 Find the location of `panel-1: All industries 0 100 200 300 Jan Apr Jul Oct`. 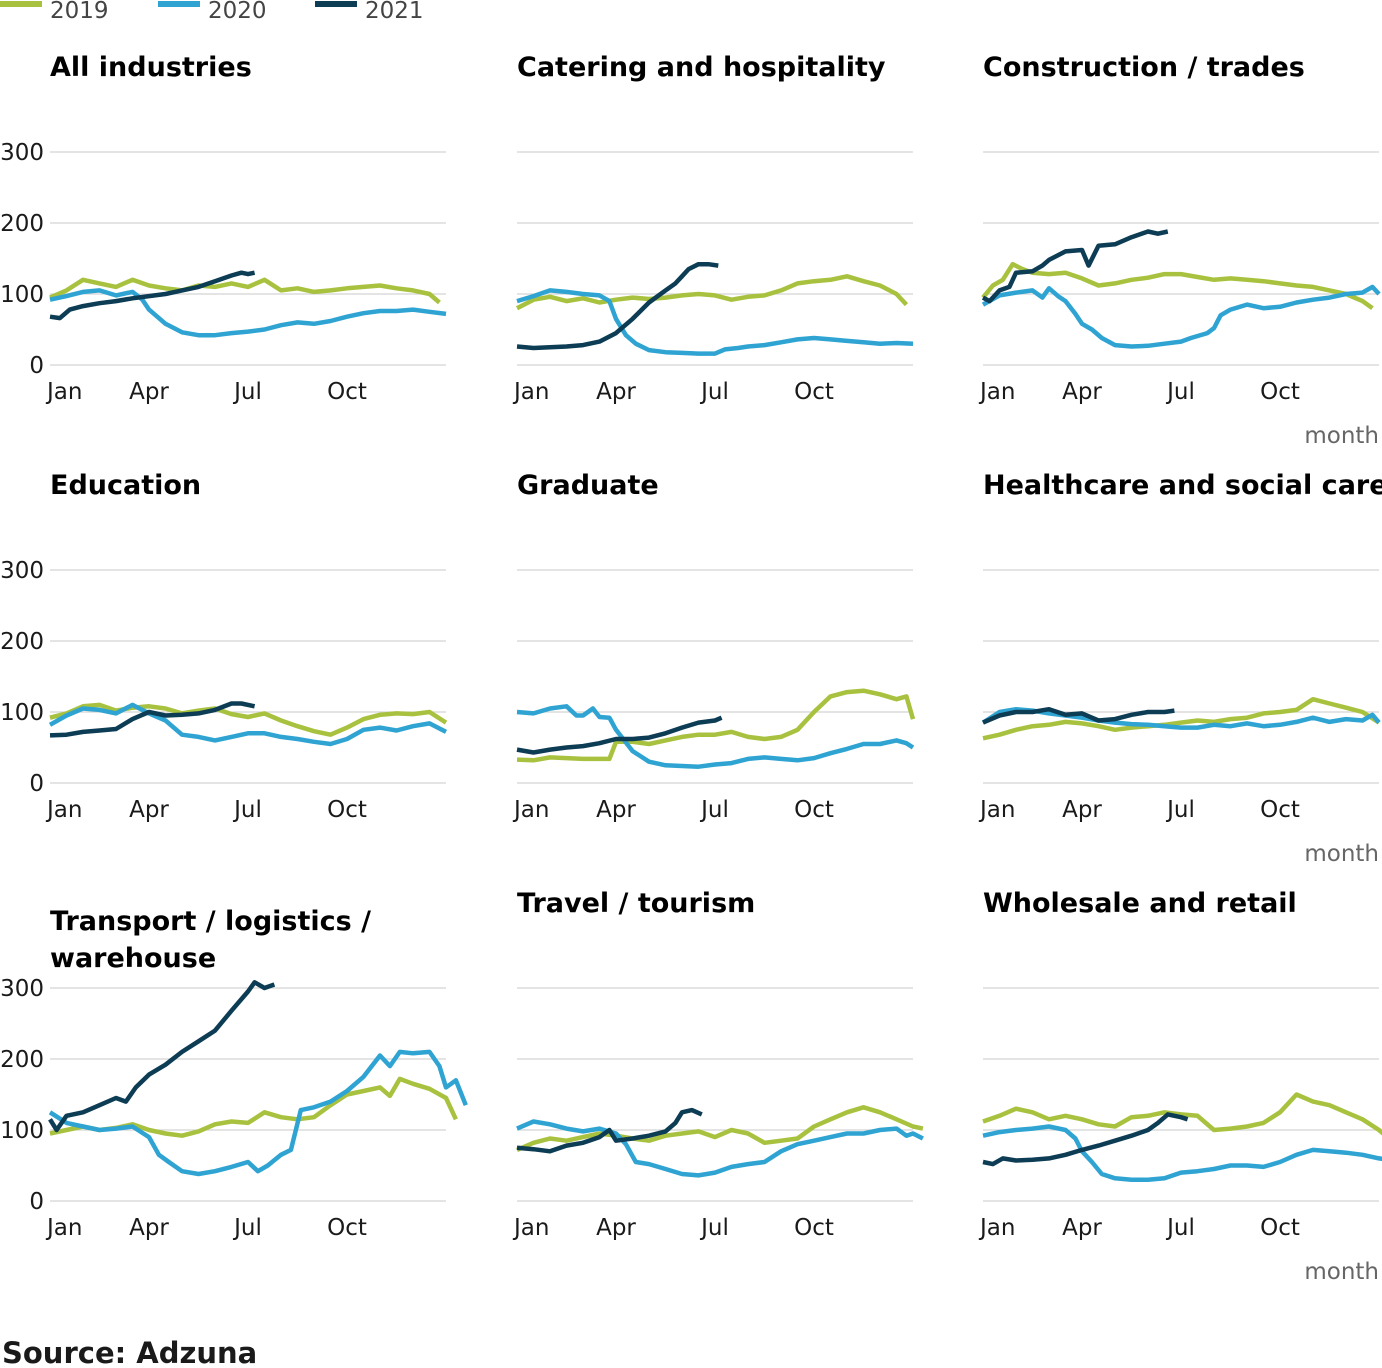

panel-1: All industries 0 100 200 300 Jan Apr Jul Oct is located at coordinates (223, 228).